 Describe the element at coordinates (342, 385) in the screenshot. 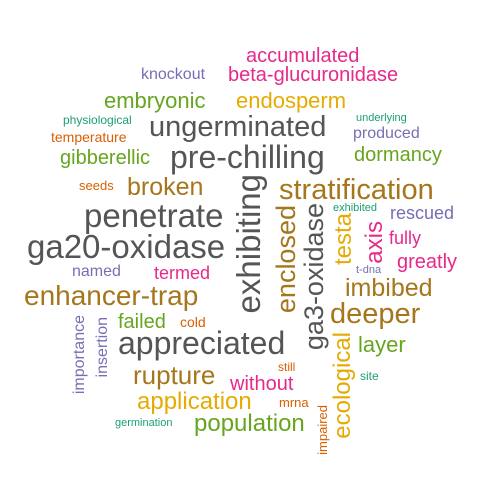

I see `word-ecological: ecological` at that location.